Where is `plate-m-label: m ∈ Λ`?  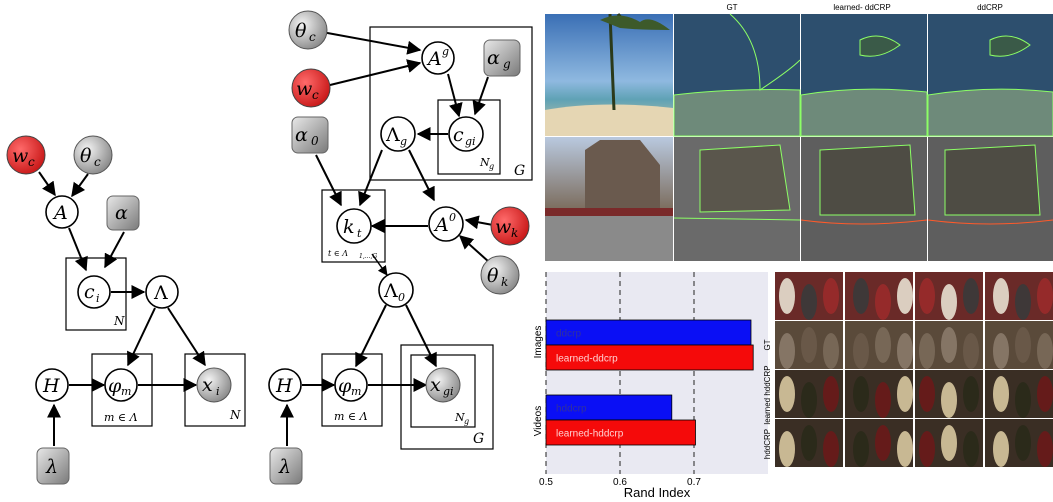 plate-m-label: m ∈ Λ is located at coordinates (121, 417).